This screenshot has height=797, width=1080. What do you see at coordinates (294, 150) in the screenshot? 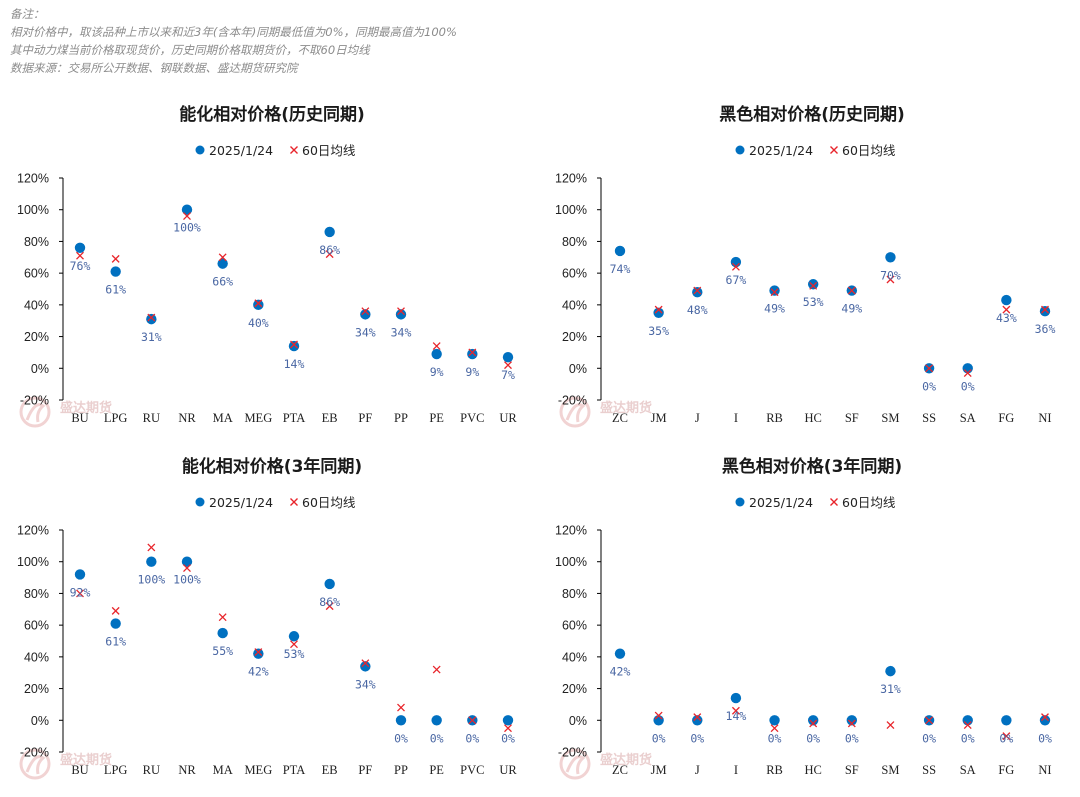
I see `legend-marker-cross` at bounding box center [294, 150].